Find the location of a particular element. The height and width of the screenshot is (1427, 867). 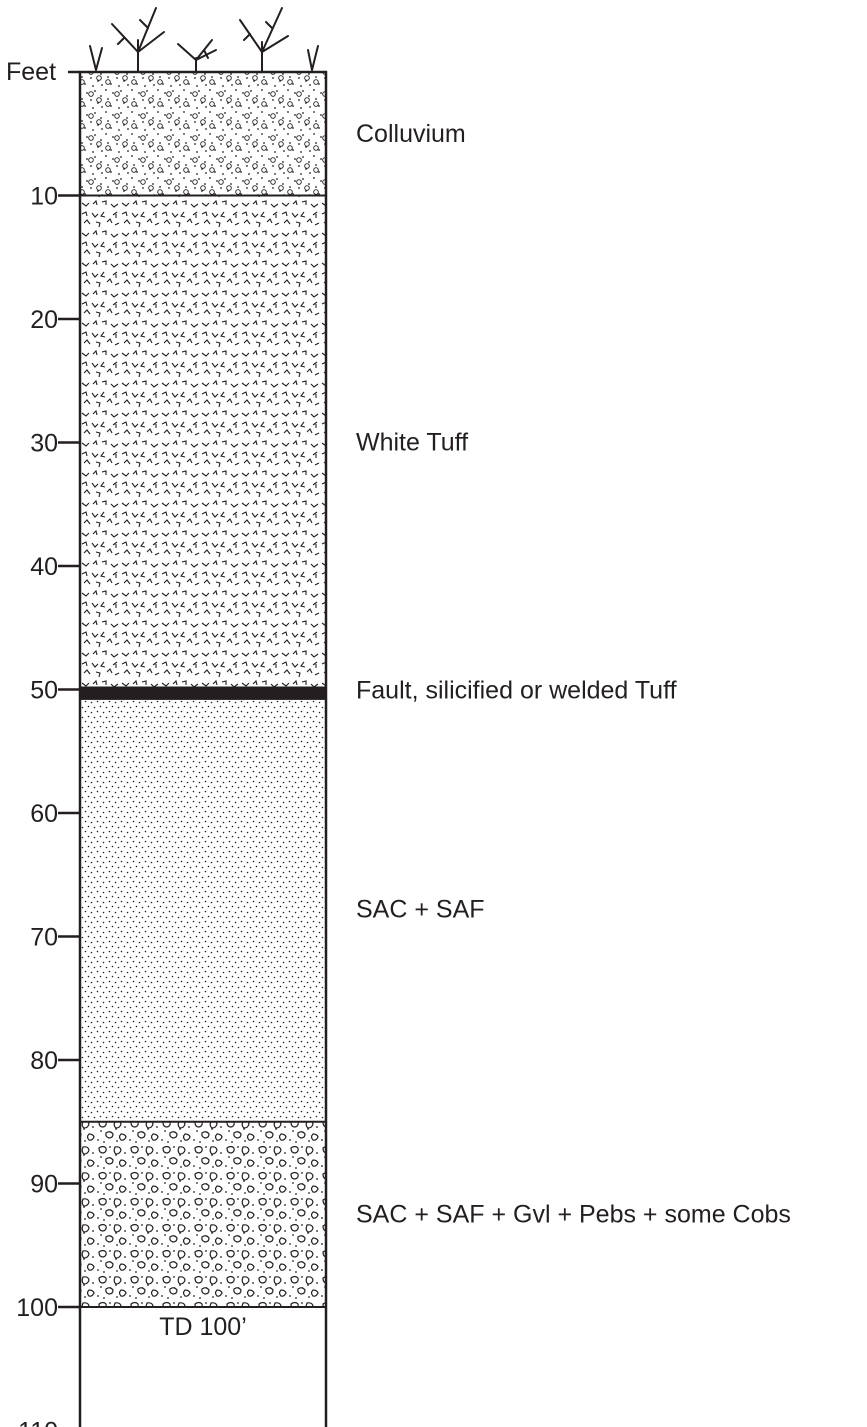

depth-tick-label-20: 20 is located at coordinates (44, 320).